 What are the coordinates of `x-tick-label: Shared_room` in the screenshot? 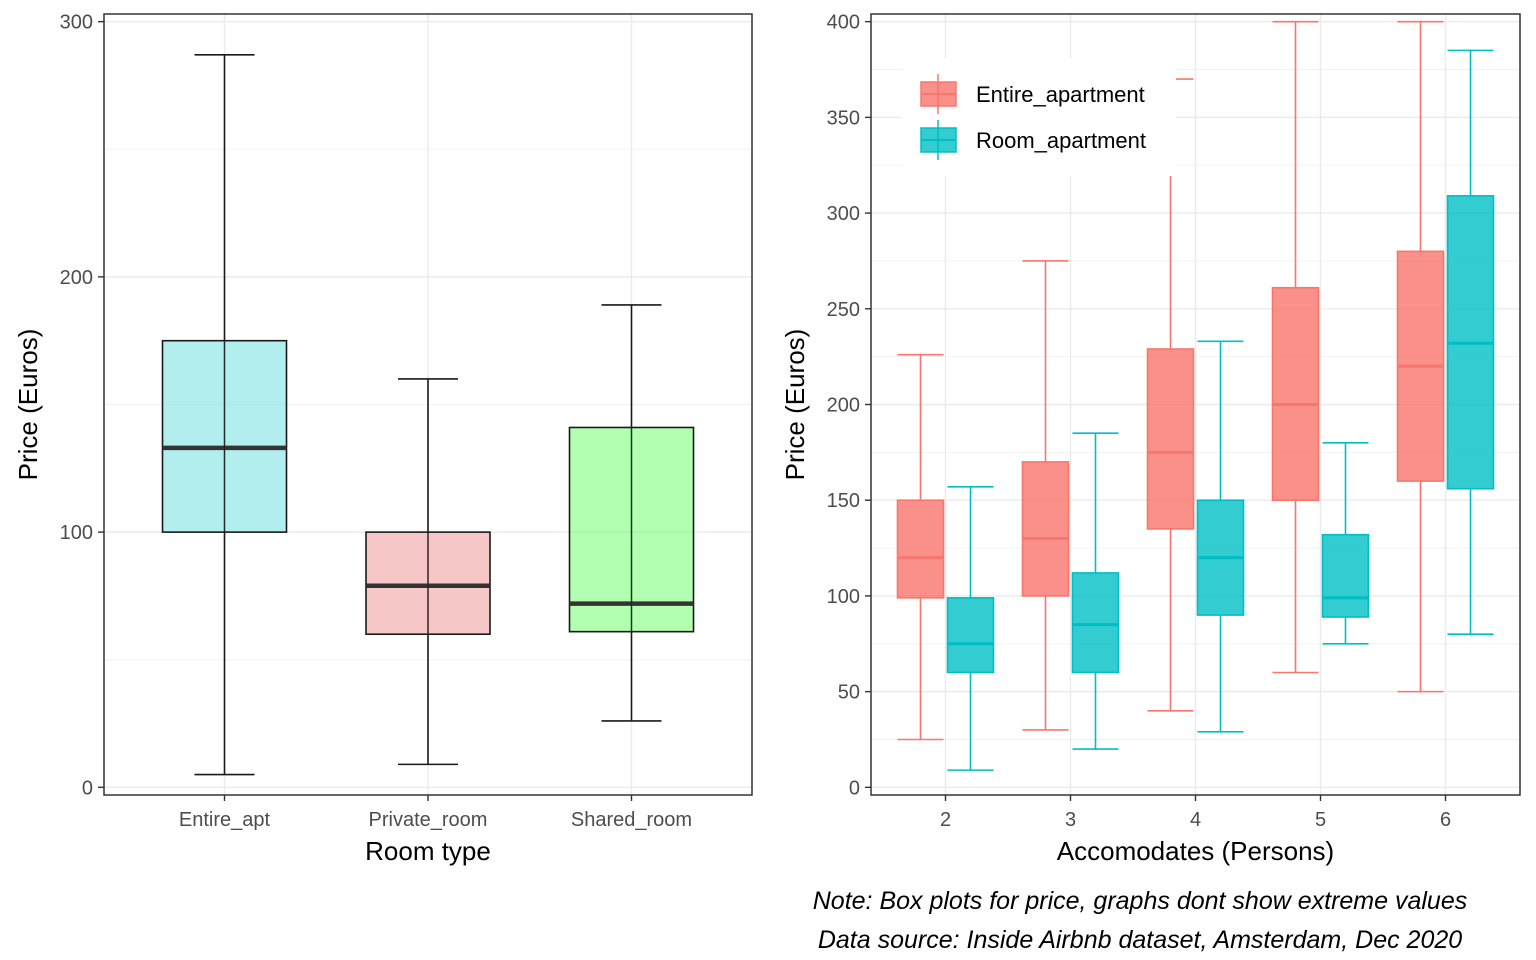 It's located at (631, 820).